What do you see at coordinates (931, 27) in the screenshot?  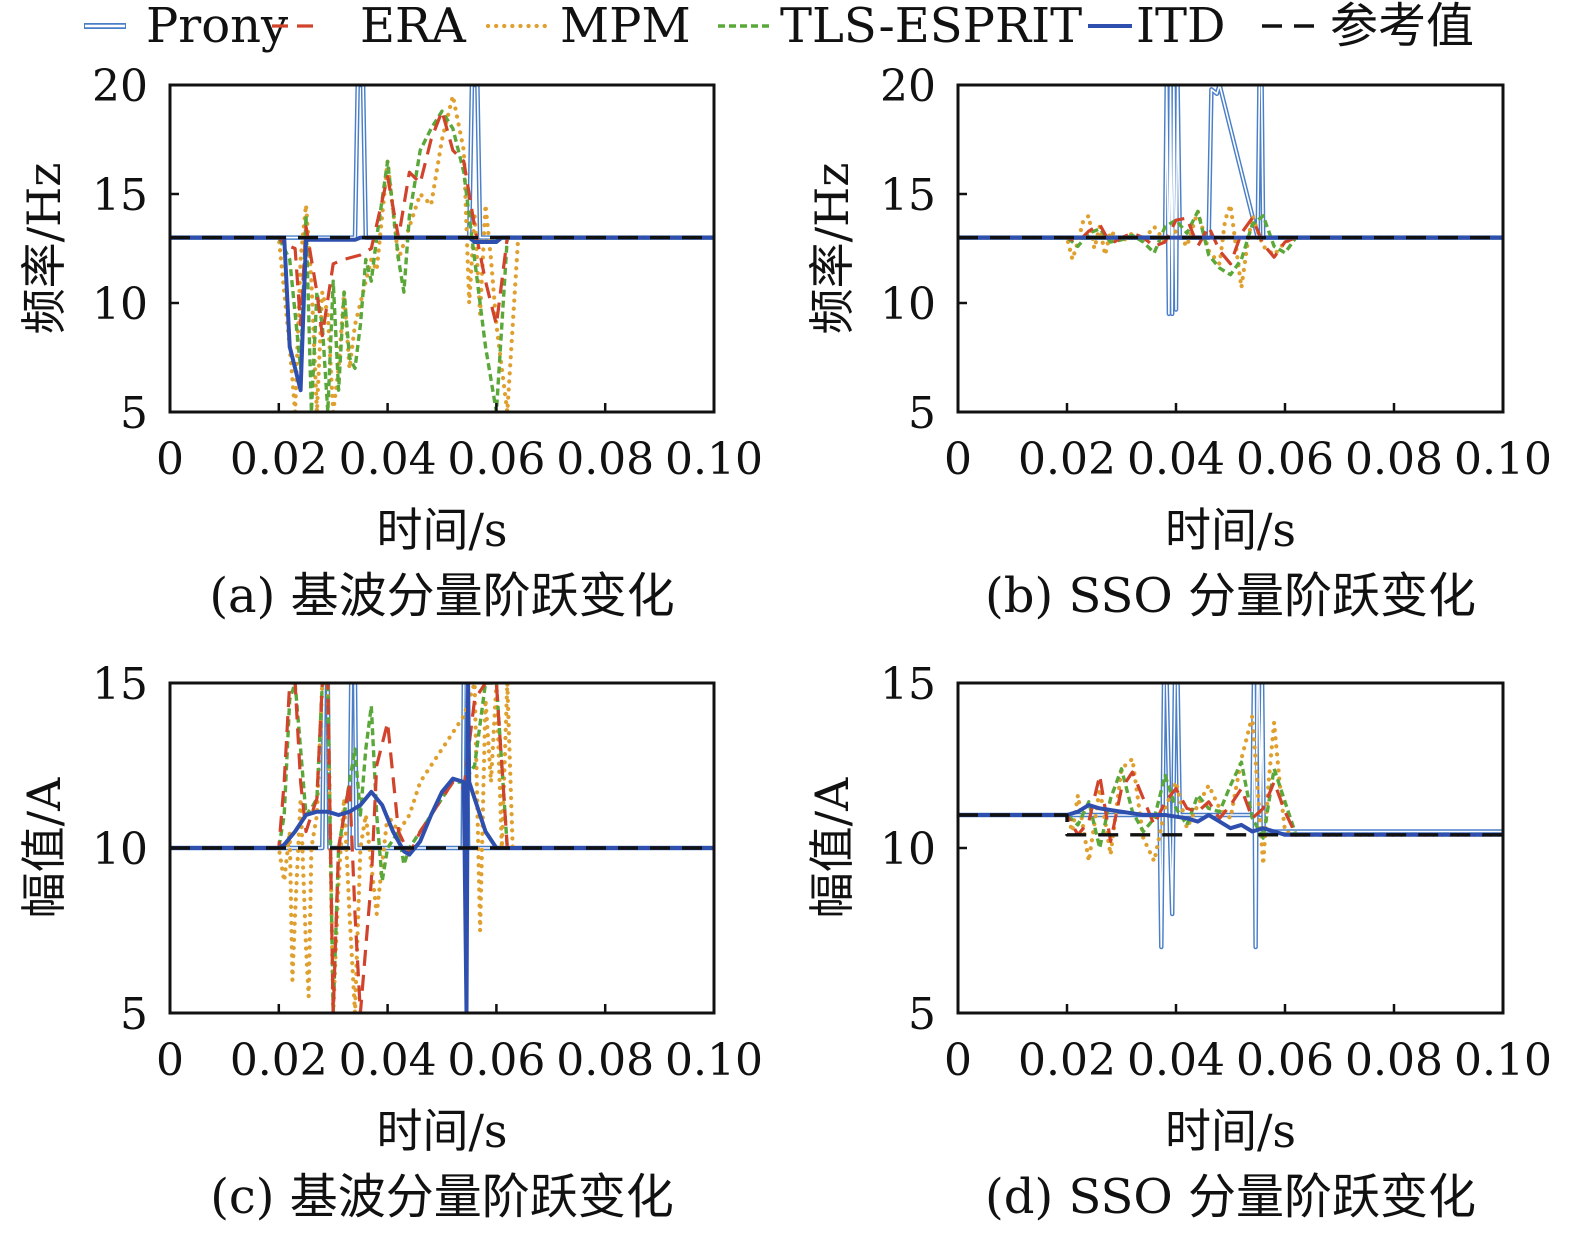 I see `legend-label-tls-esprit: TLS-ESPRIT` at bounding box center [931, 27].